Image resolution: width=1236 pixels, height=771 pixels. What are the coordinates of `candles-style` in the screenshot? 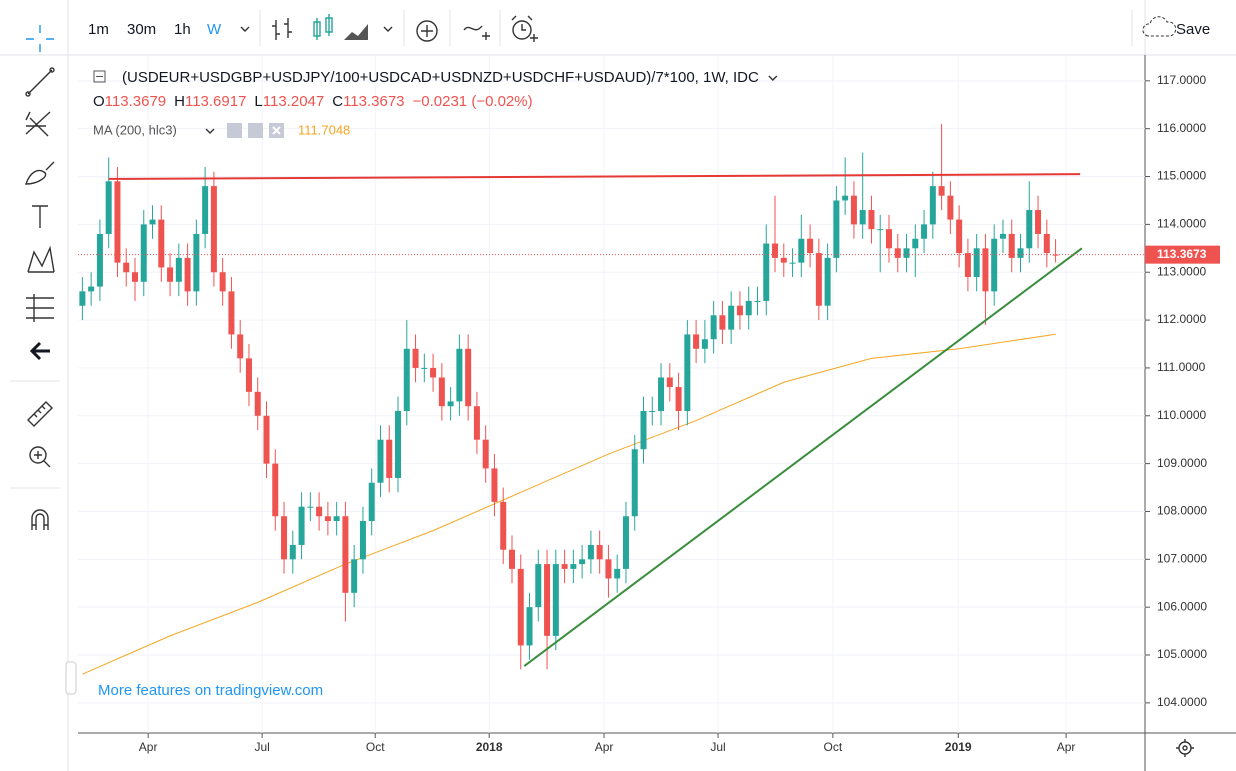 It's located at (323, 27).